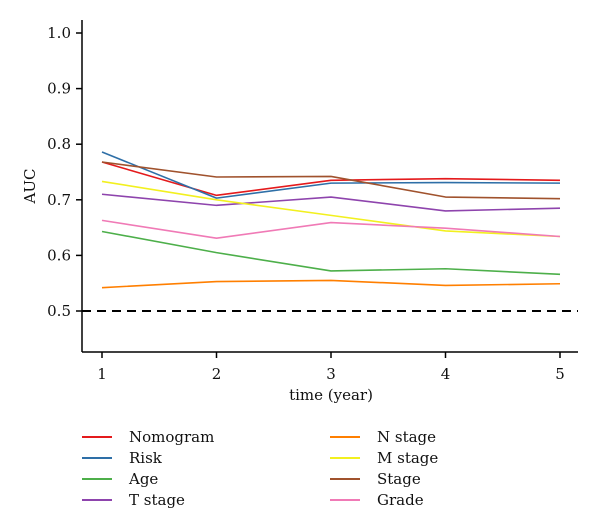  I want to click on x-tick-label: 5, so click(560, 374).